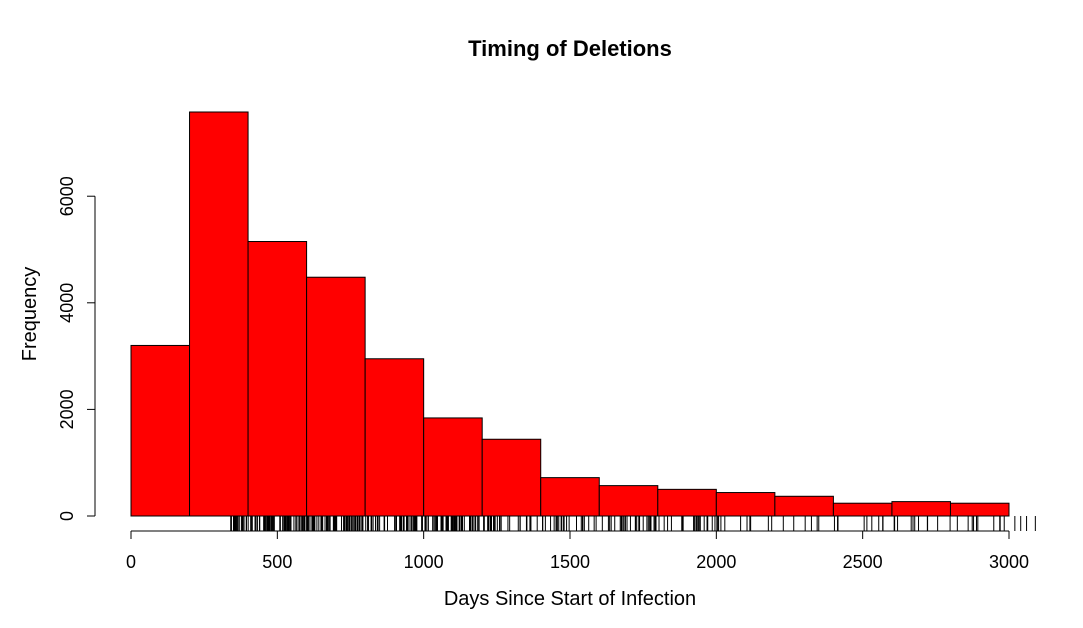 The width and height of the screenshot is (1083, 628). I want to click on chart-title: Timing of Deletions, so click(570, 48).